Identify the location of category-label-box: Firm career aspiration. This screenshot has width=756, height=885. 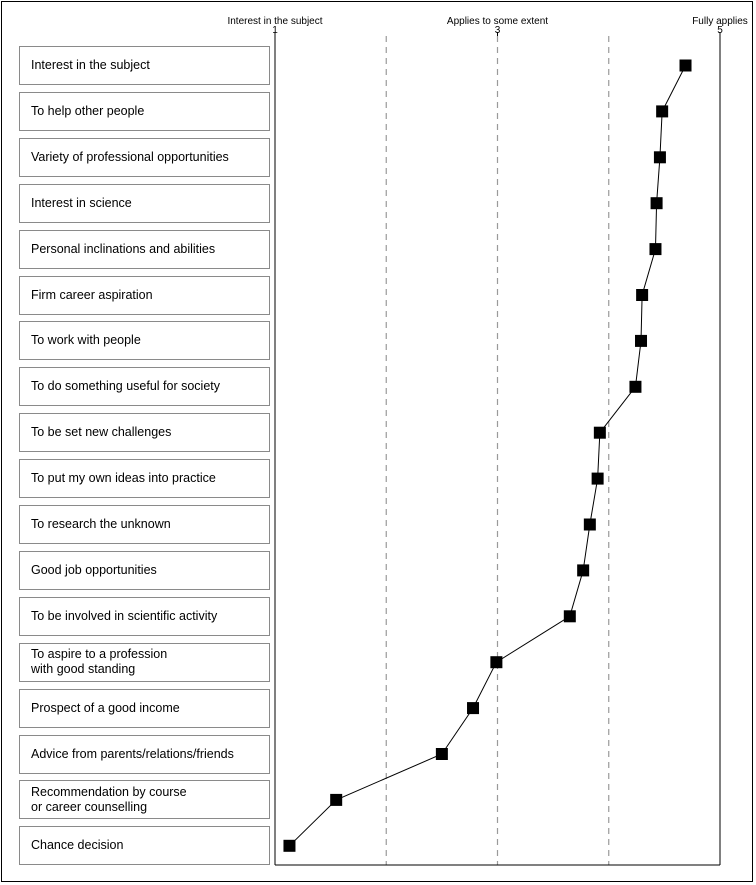
(144, 295).